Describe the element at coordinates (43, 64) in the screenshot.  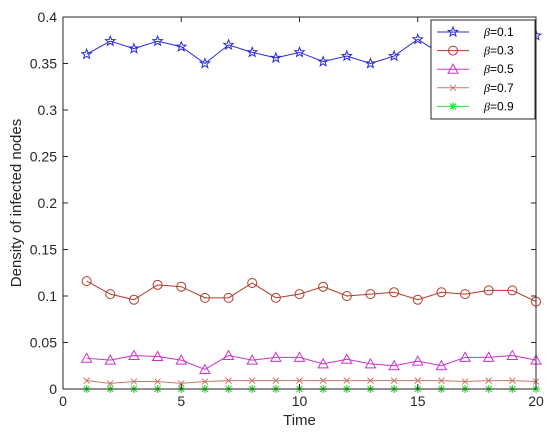
I see `y-tick-label: 0.35` at that location.